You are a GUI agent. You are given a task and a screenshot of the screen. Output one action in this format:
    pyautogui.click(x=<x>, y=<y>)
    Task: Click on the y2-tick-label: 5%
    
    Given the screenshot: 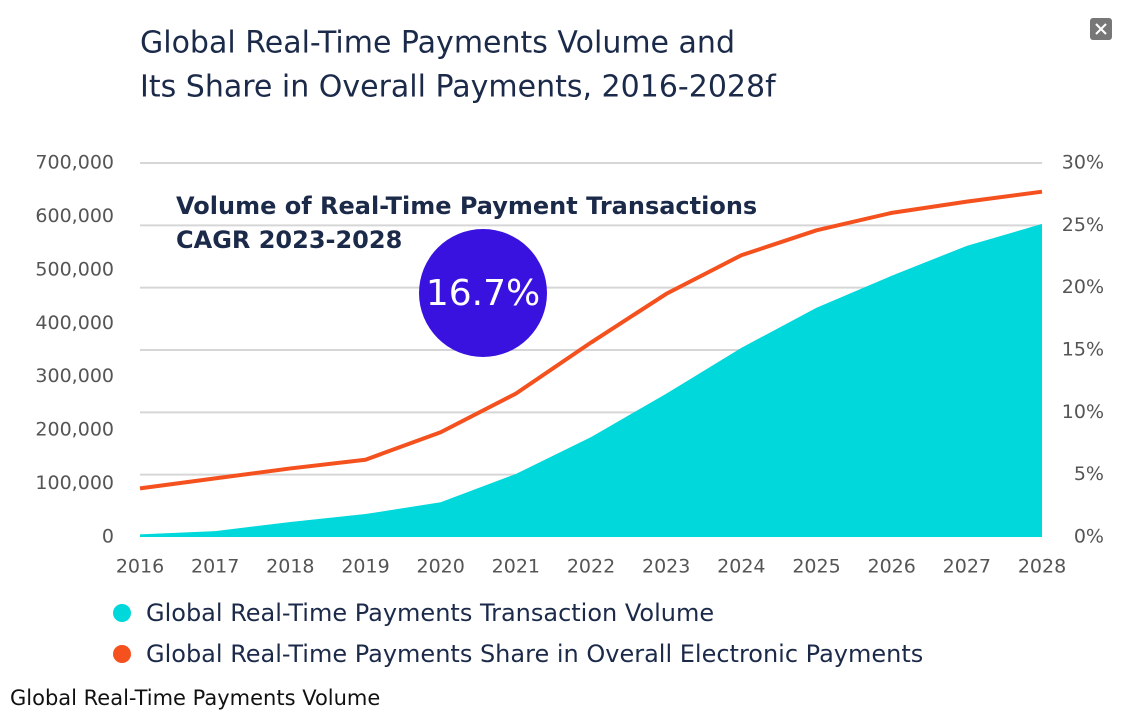 What is the action you would take?
    pyautogui.click(x=1089, y=474)
    